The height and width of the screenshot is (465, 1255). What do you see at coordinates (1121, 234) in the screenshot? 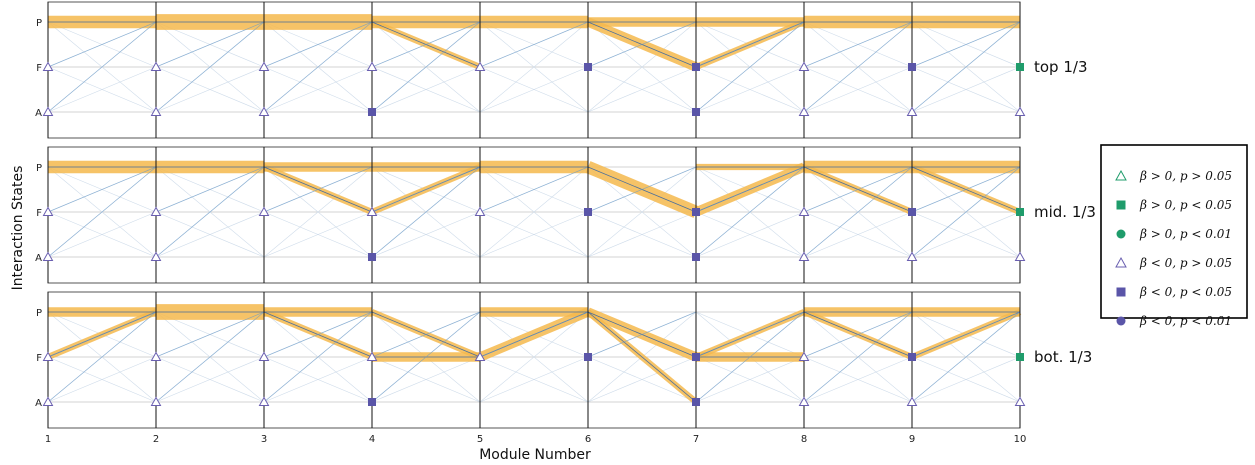
I see `legend-circle-icon` at bounding box center [1121, 234].